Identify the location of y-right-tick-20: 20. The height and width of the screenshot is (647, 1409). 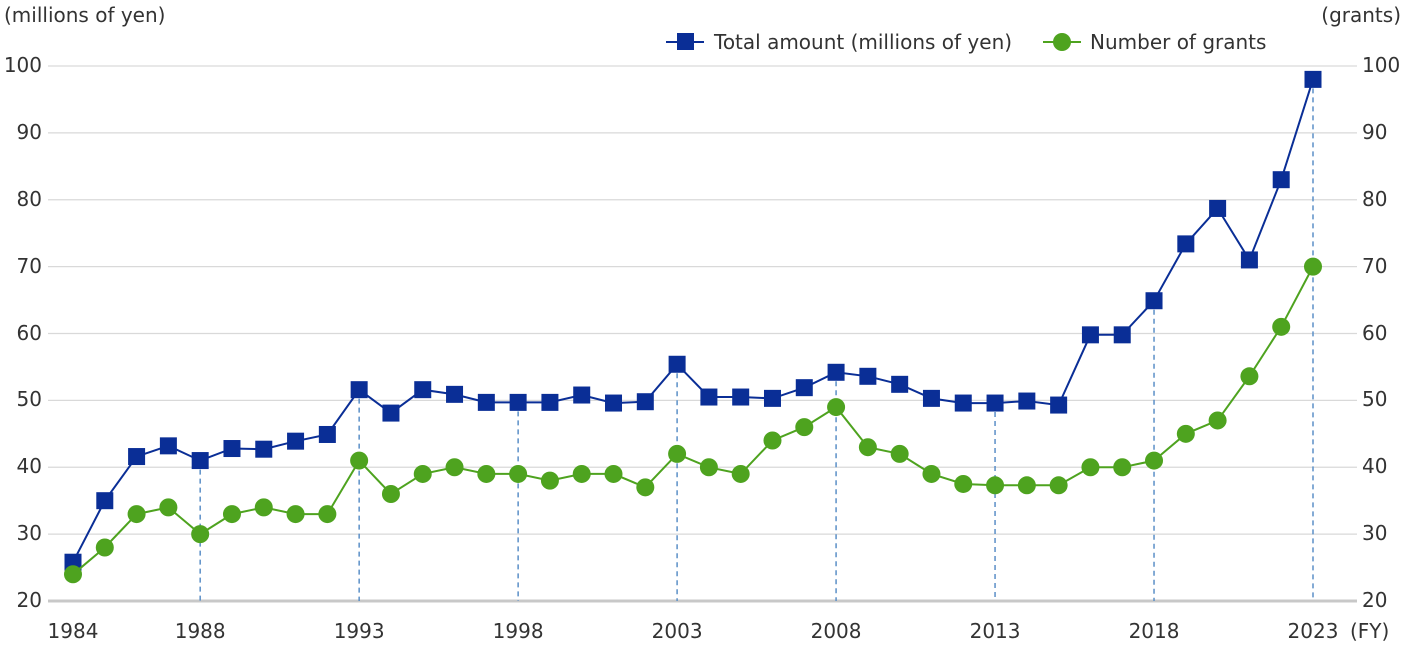
(1375, 600).